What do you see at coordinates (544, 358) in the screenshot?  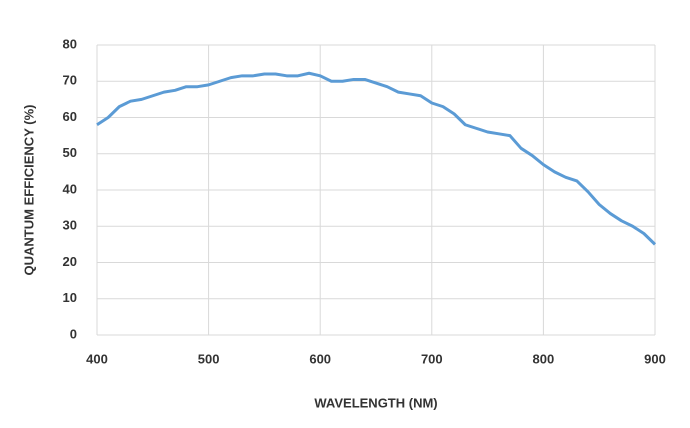 I see `x-tick-label: 800` at bounding box center [544, 358].